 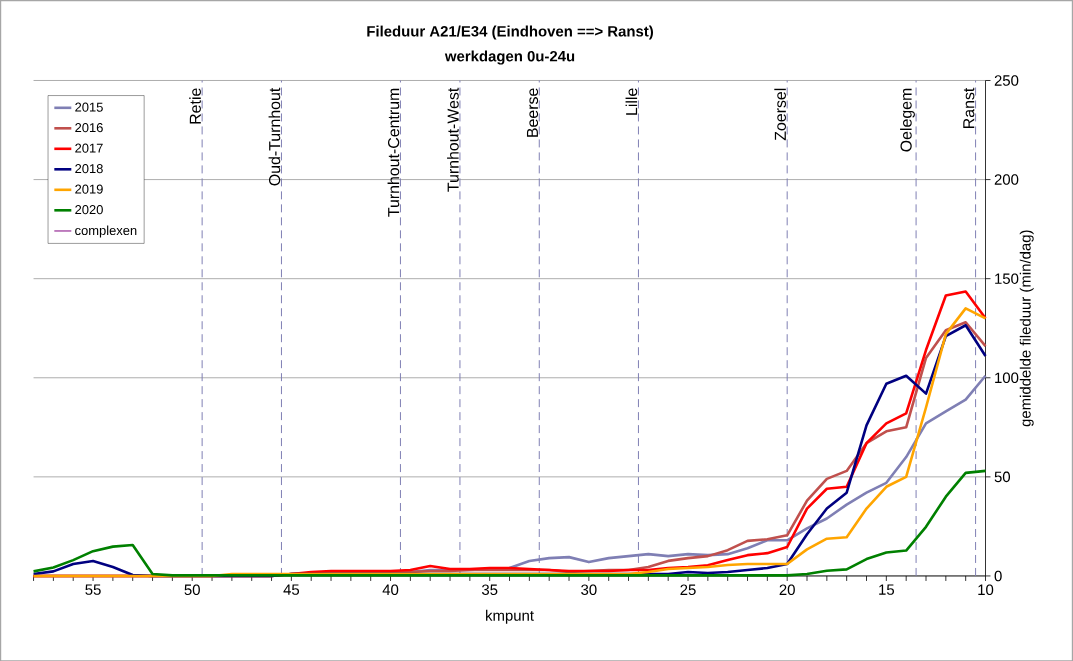 What do you see at coordinates (688, 589) in the screenshot?
I see `x-tick-label: 25` at bounding box center [688, 589].